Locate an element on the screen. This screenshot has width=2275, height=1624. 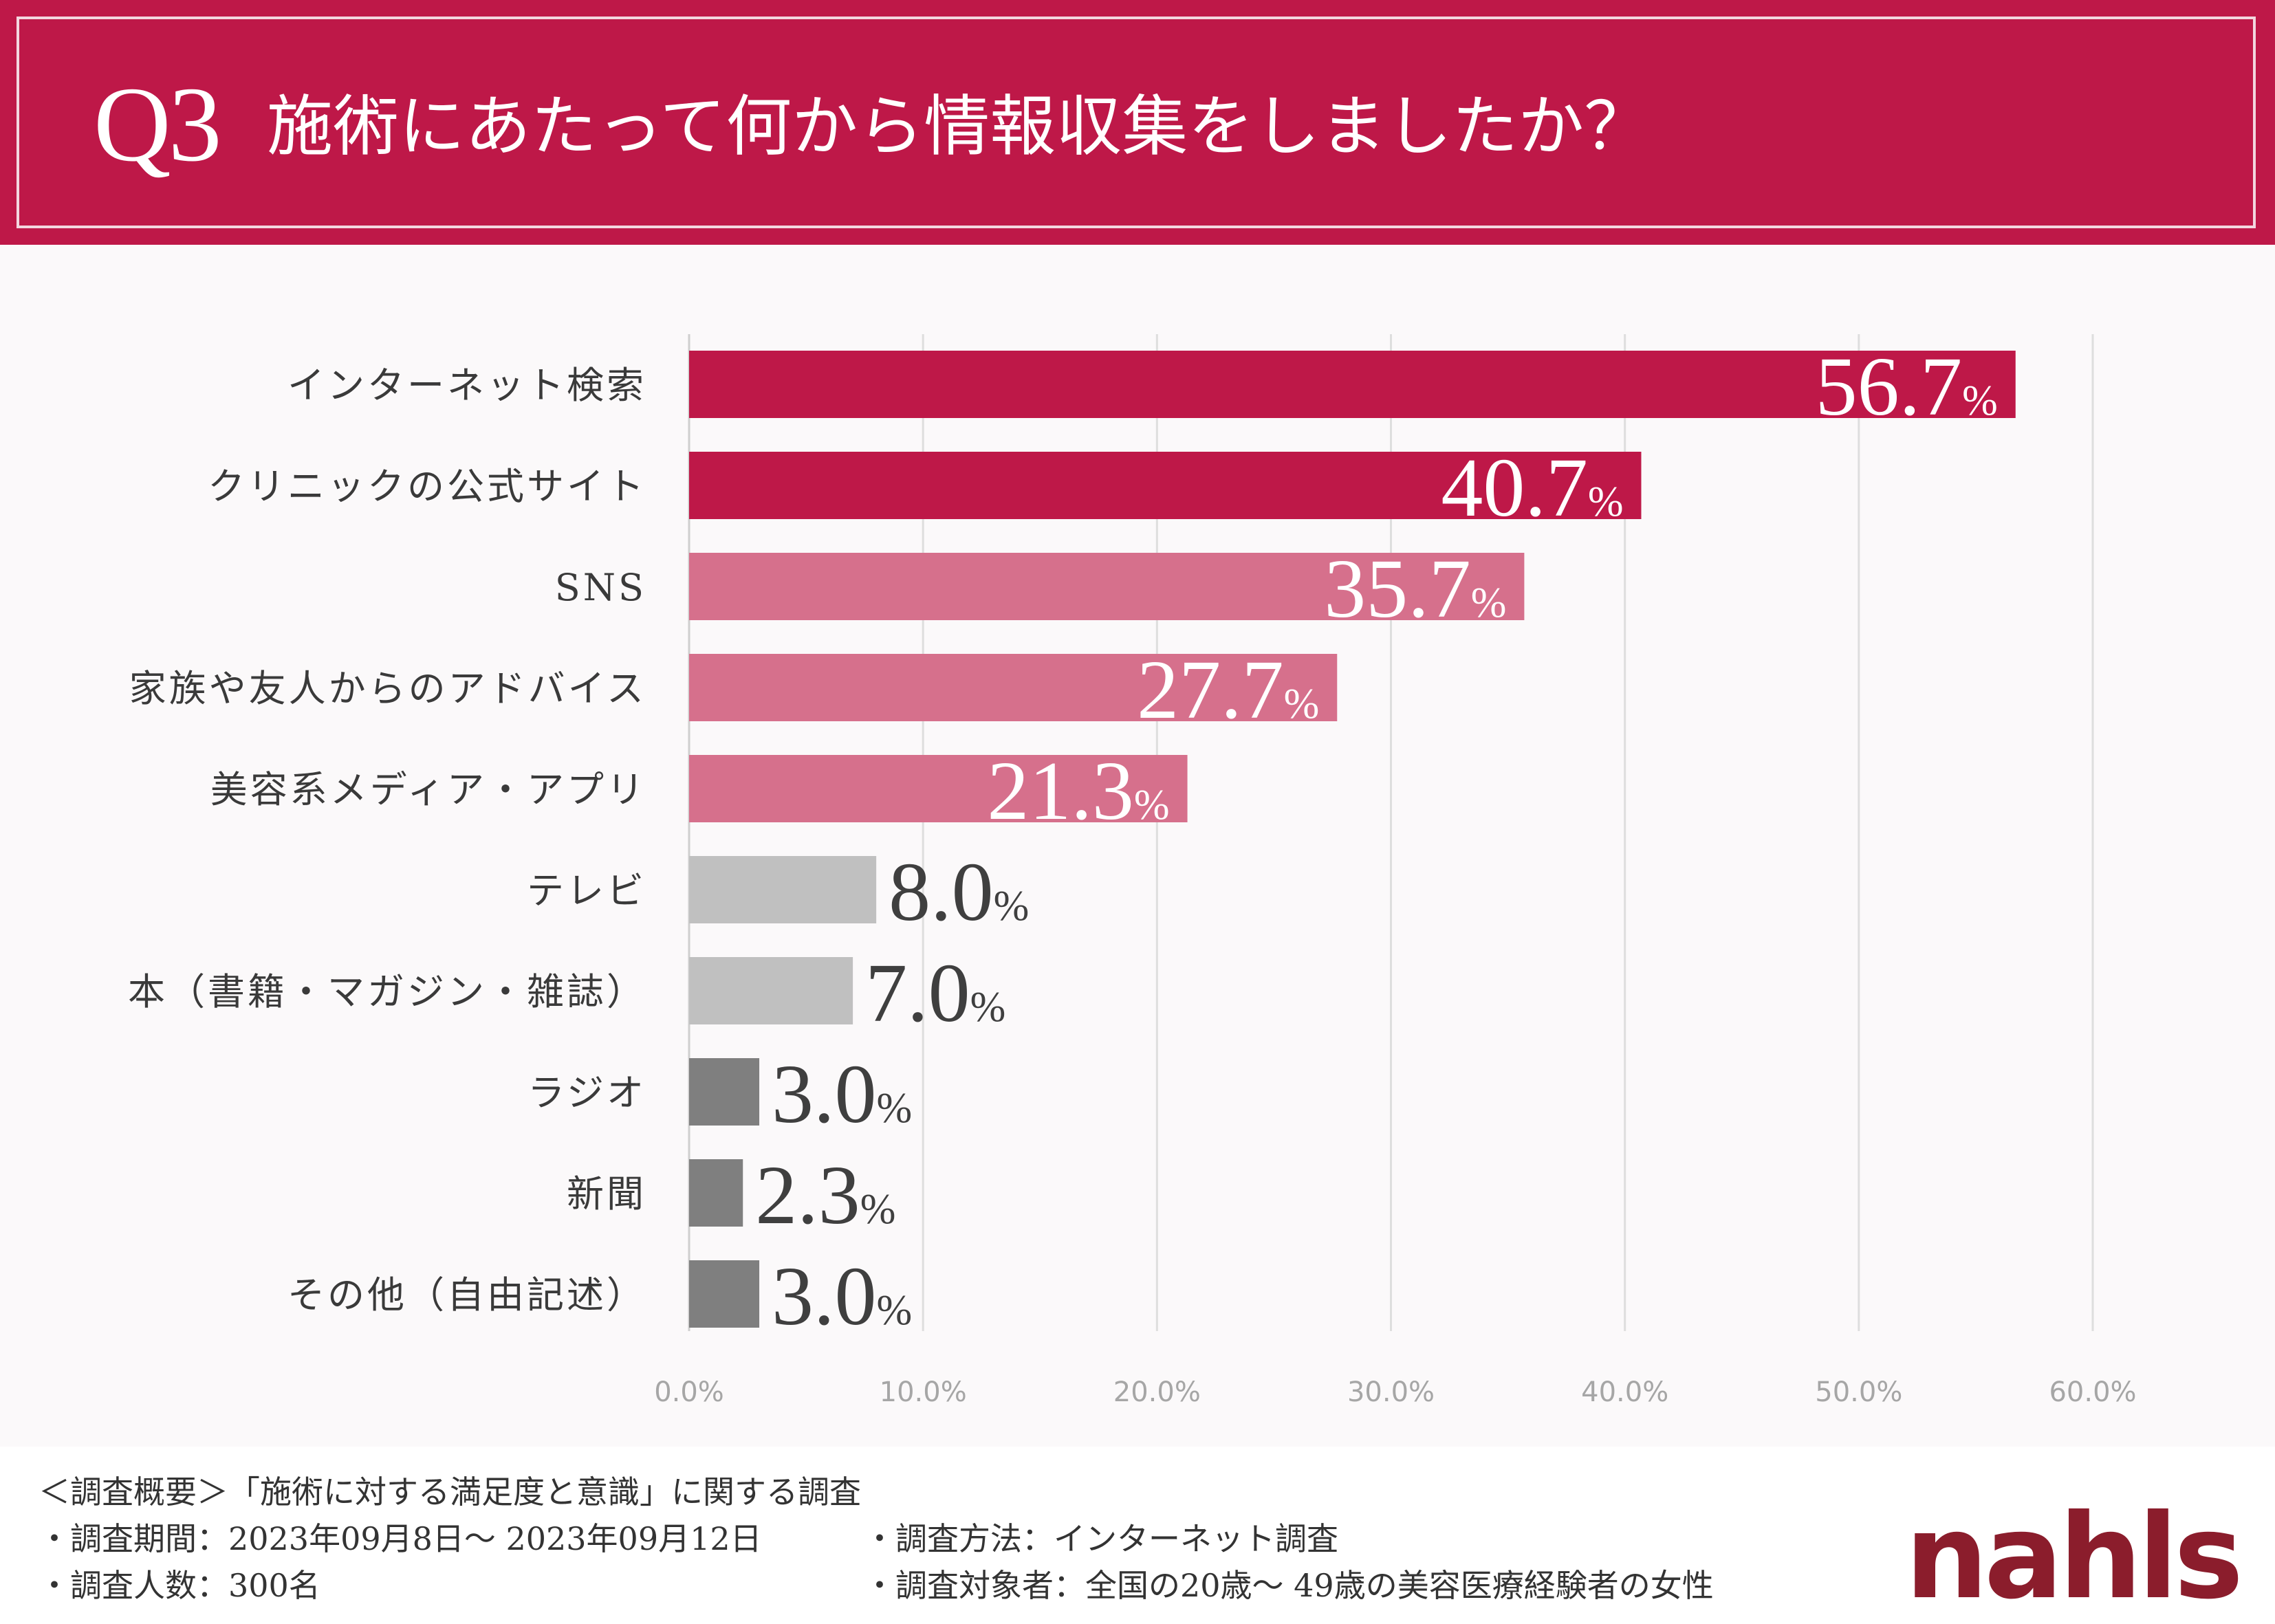
category-label: その他（自由記述） is located at coordinates (466, 1295).